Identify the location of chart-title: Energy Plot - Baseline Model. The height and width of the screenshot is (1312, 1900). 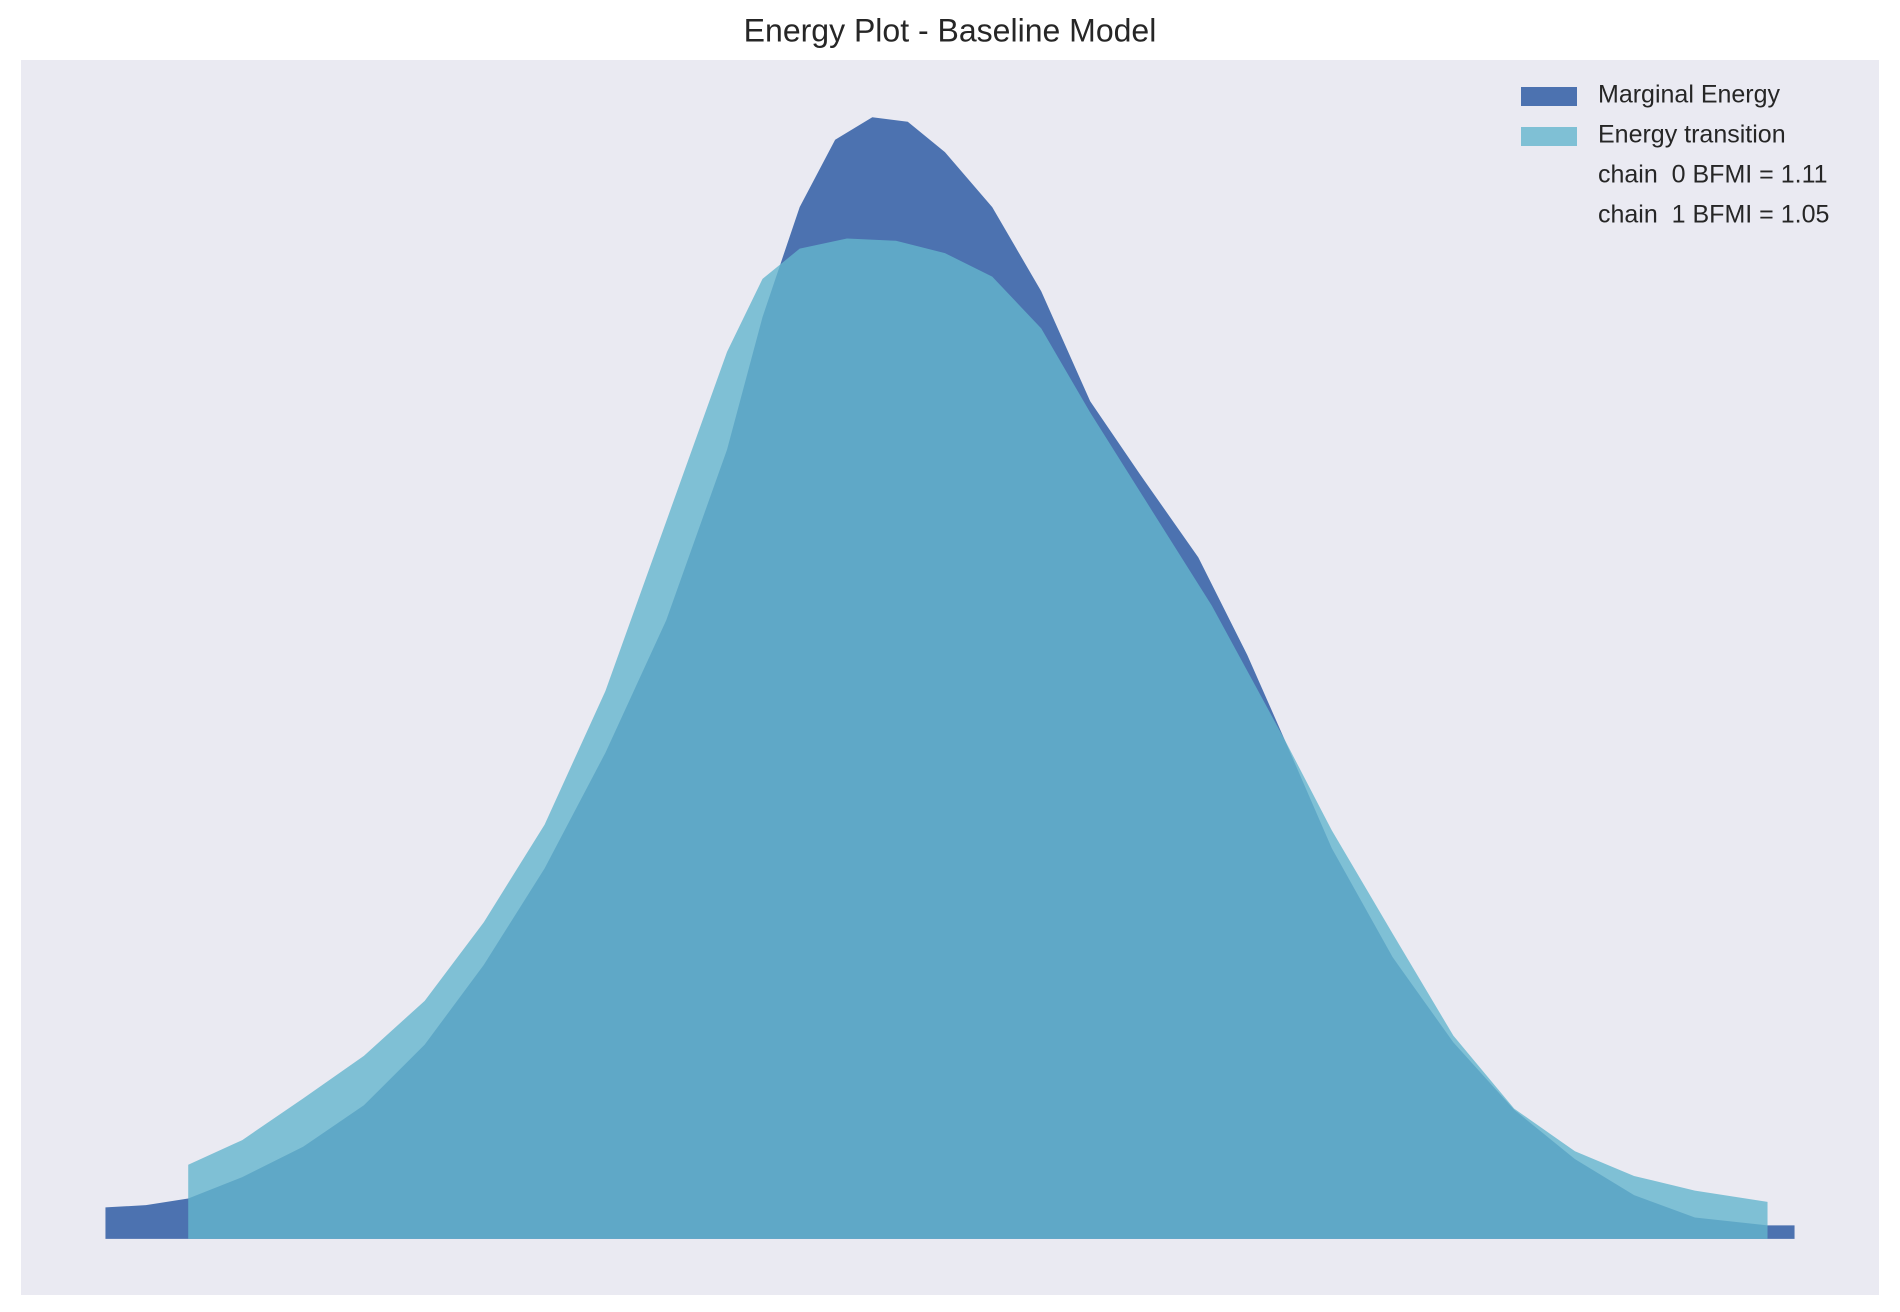
(950, 30).